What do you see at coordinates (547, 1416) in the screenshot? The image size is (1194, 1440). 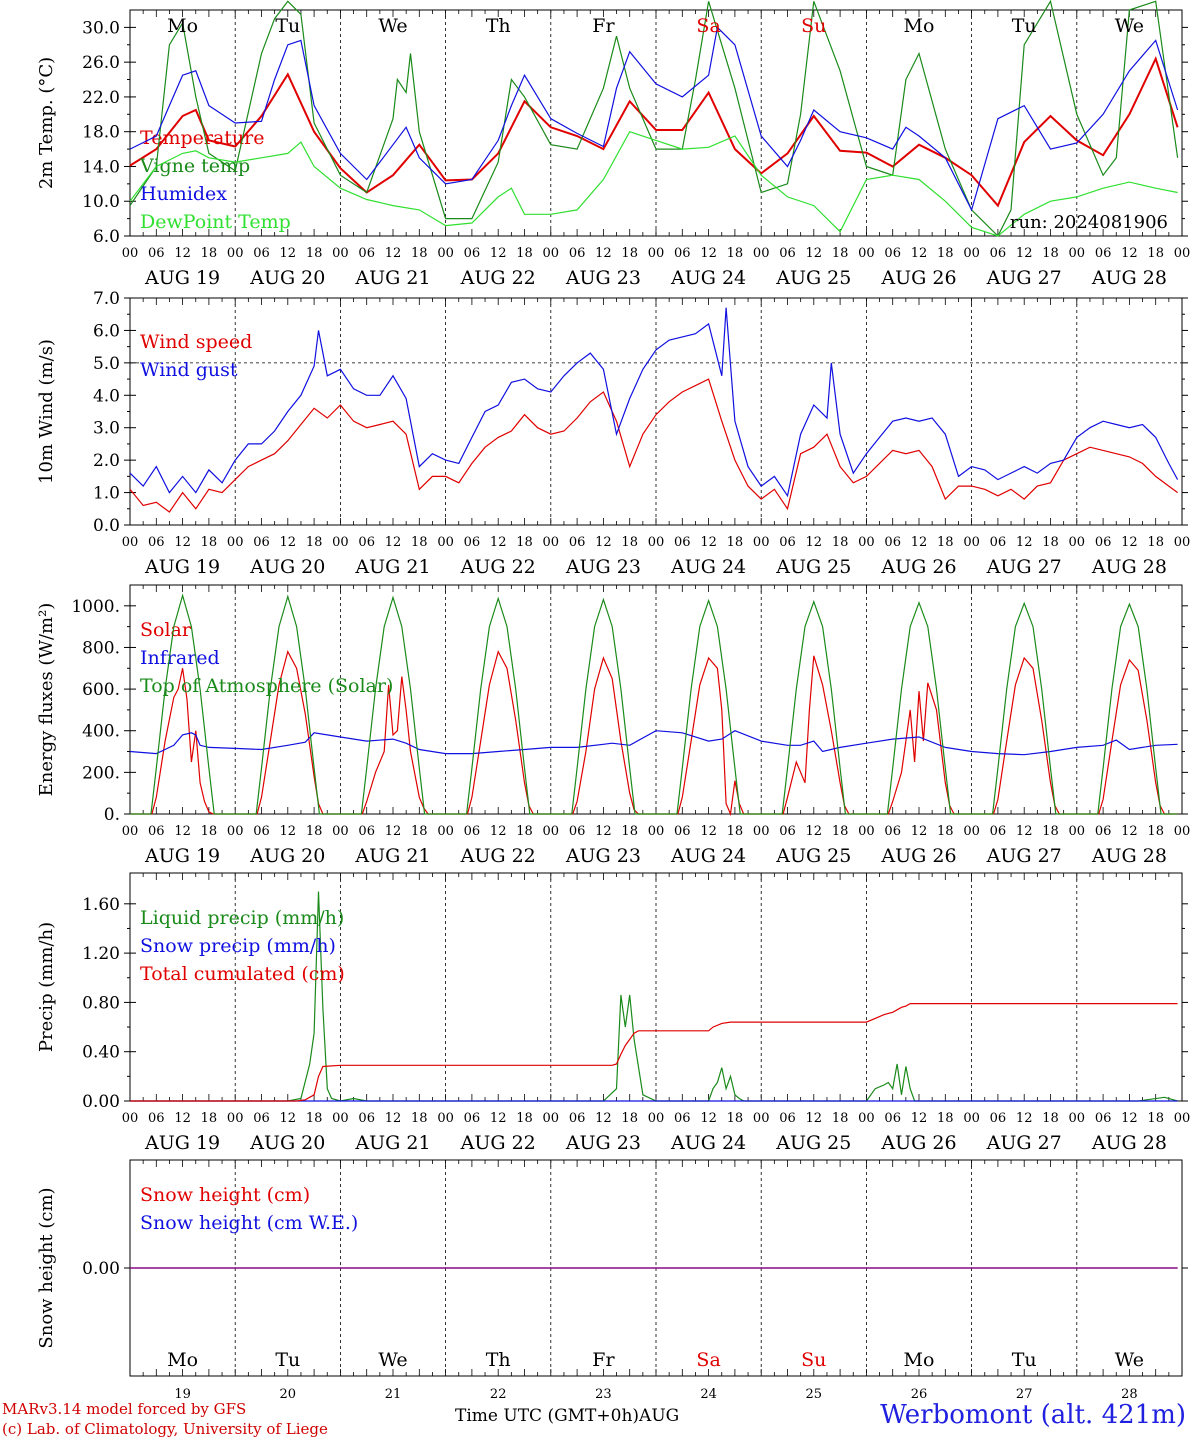 I see `time-axis-label: Time UTC (GMT+0h)` at bounding box center [547, 1416].